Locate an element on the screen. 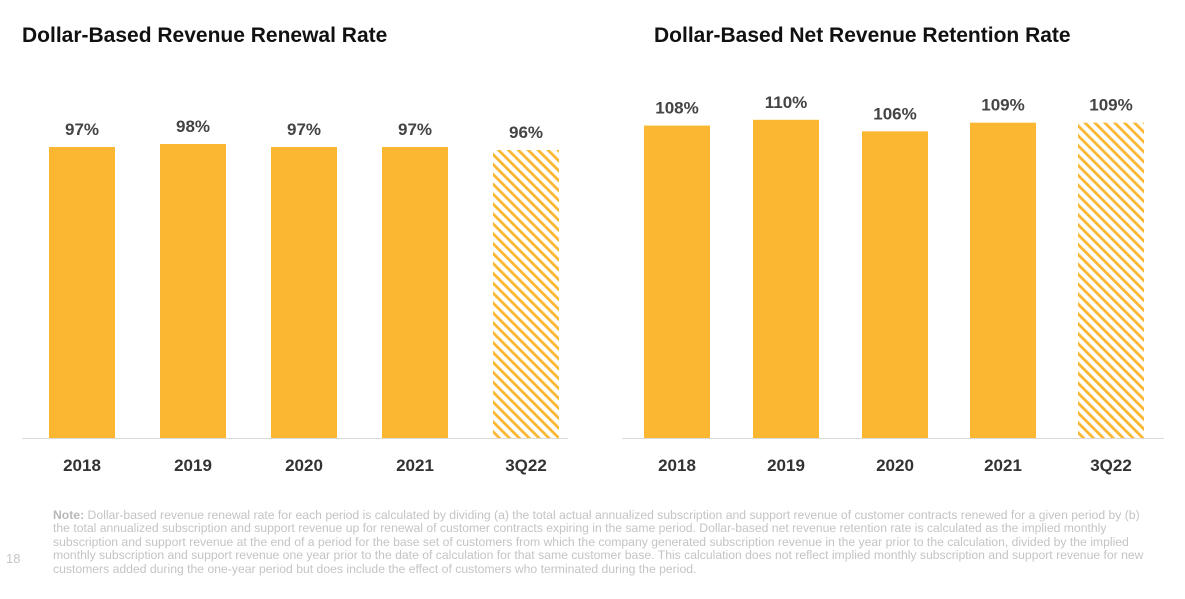 This screenshot has height=599, width=1185. data-label-2020: 97% is located at coordinates (304, 129).